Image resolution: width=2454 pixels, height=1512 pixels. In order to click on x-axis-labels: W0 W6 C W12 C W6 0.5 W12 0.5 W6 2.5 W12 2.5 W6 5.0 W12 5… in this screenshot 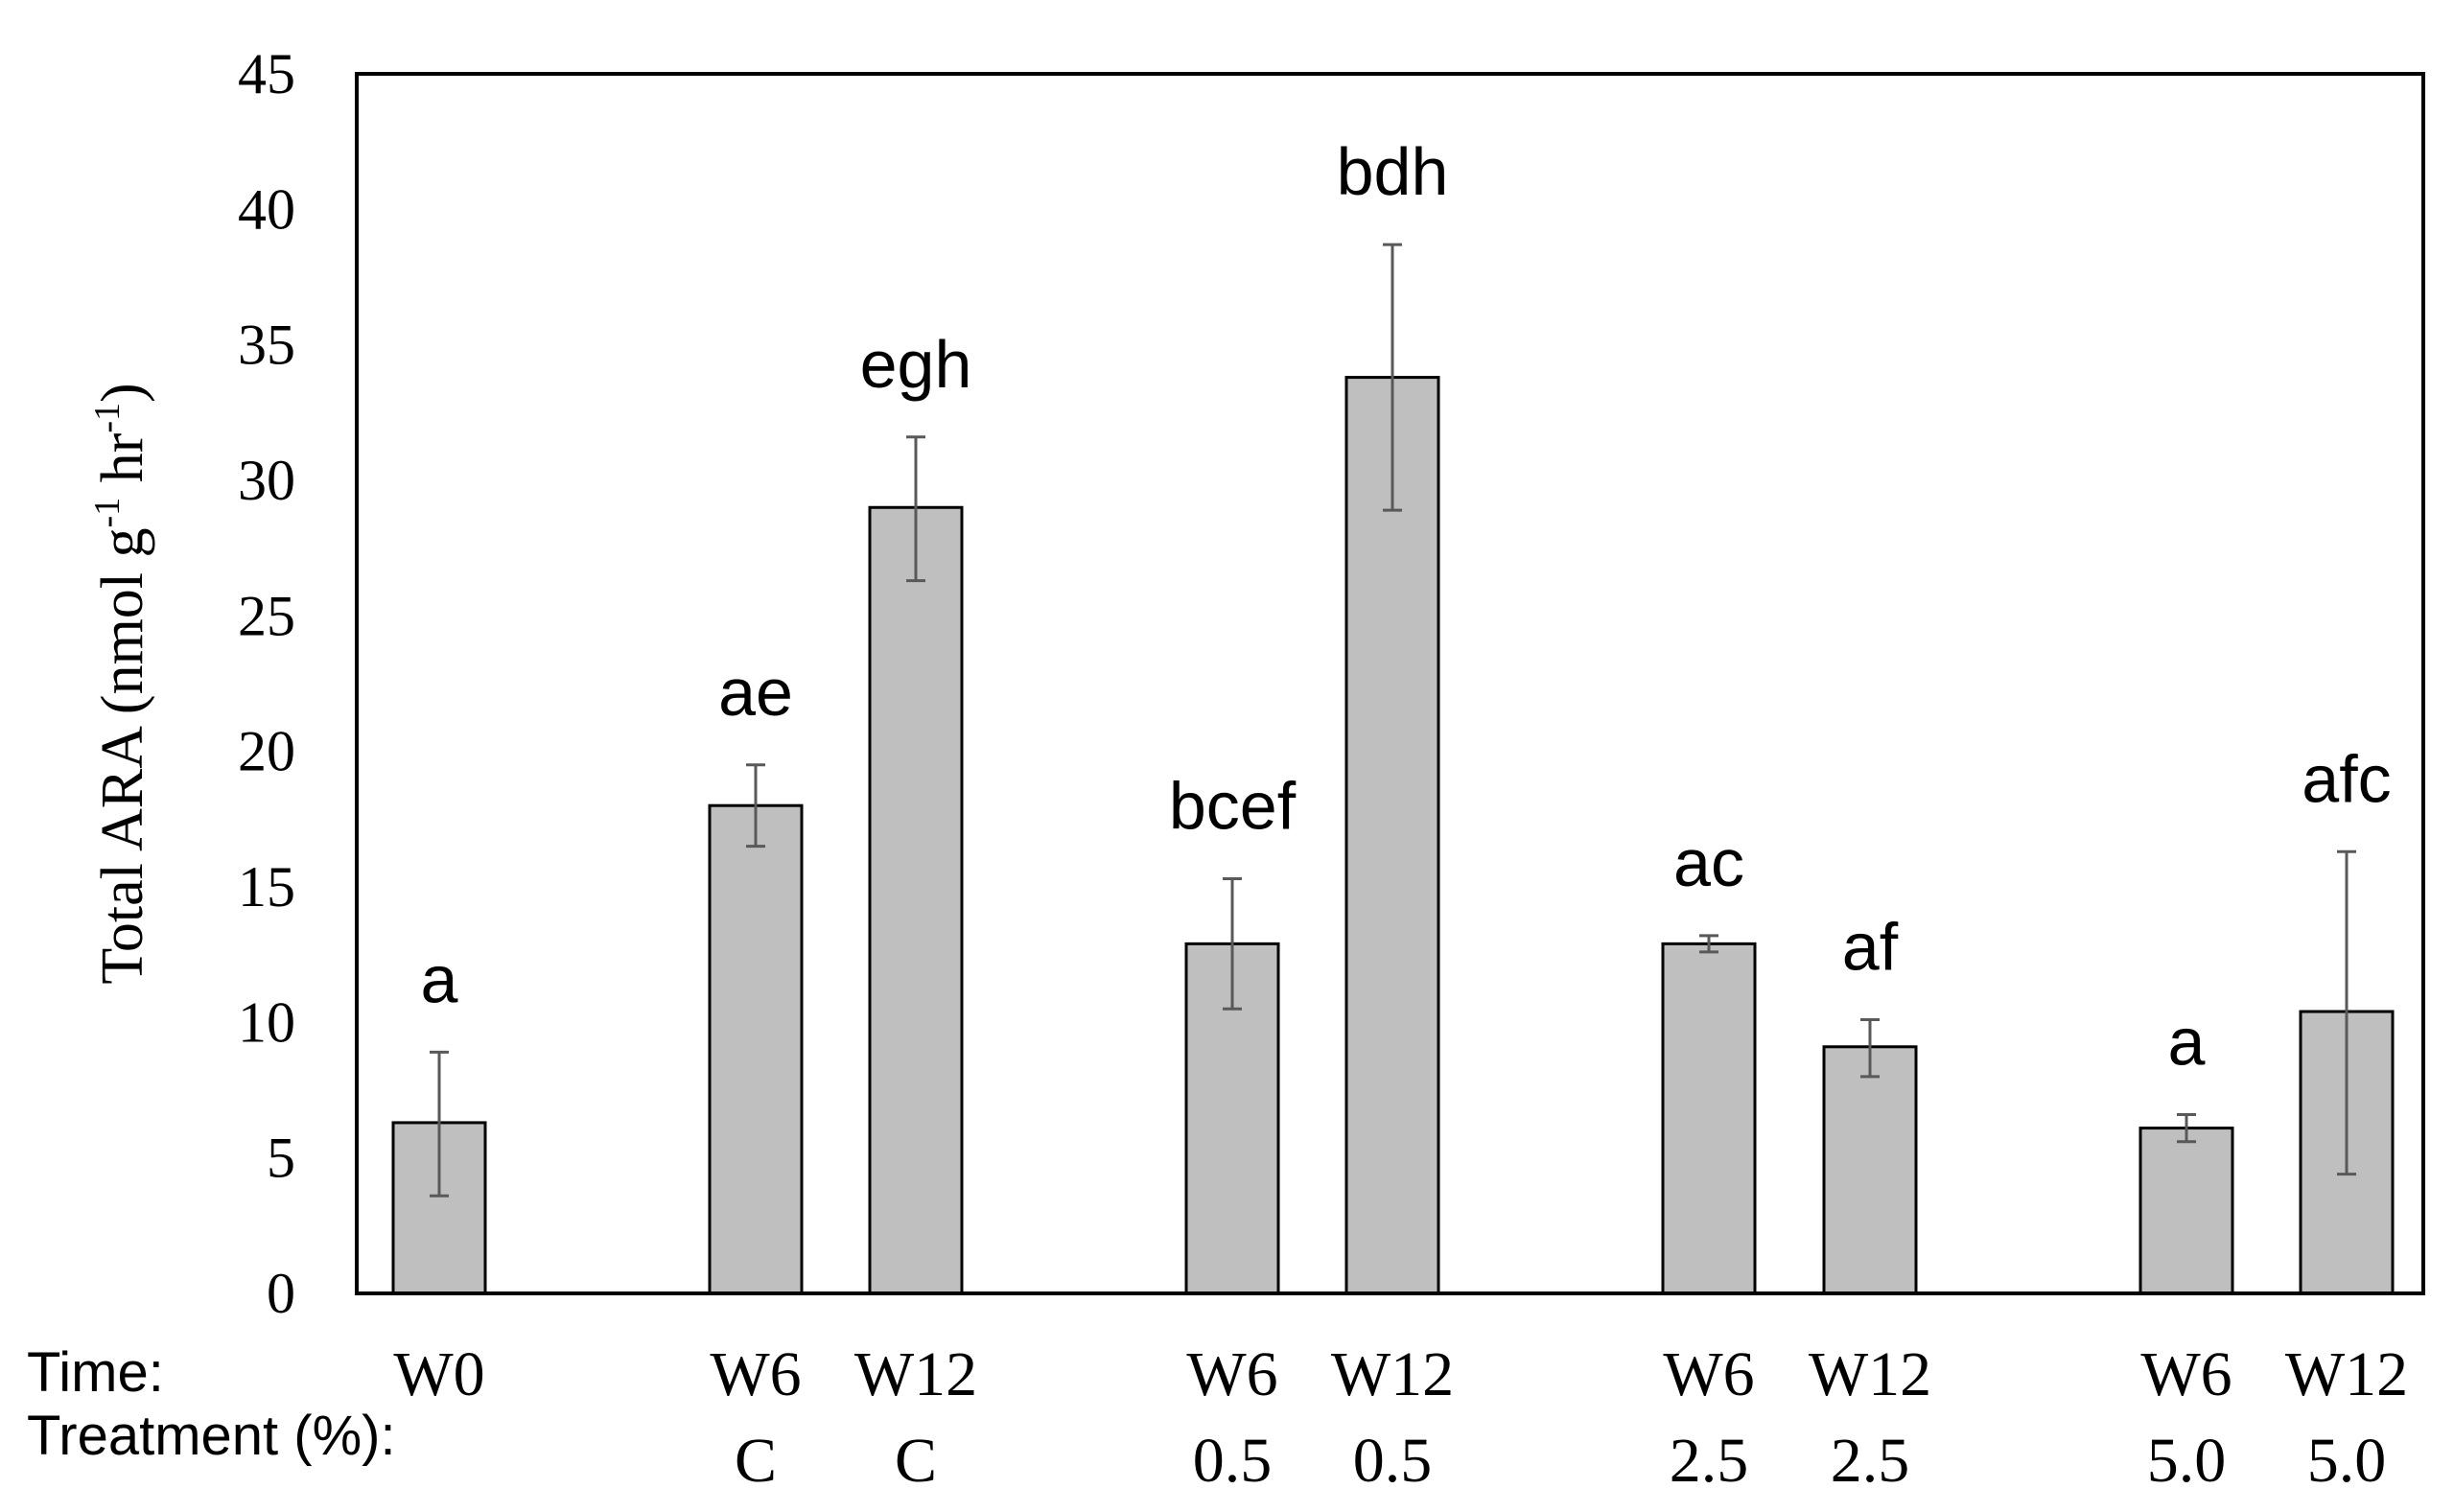, I will do `click(1400, 1417)`.